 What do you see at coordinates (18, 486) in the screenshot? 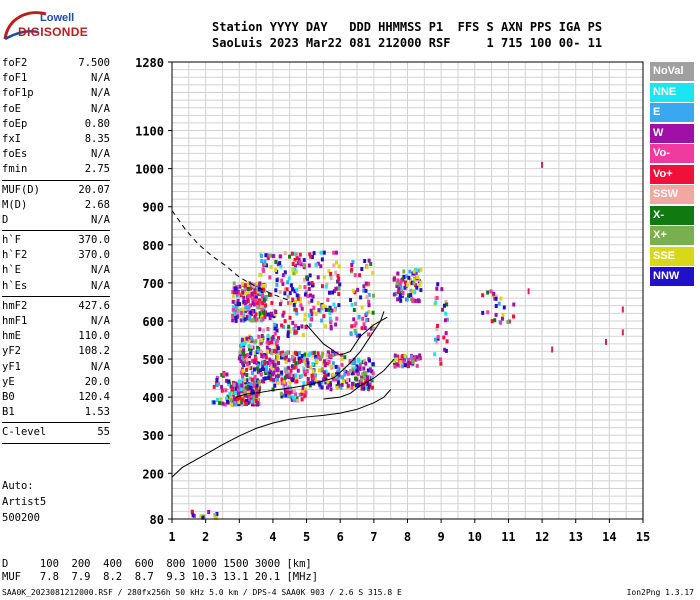
I see `auto-label: Auto:` at bounding box center [18, 486].